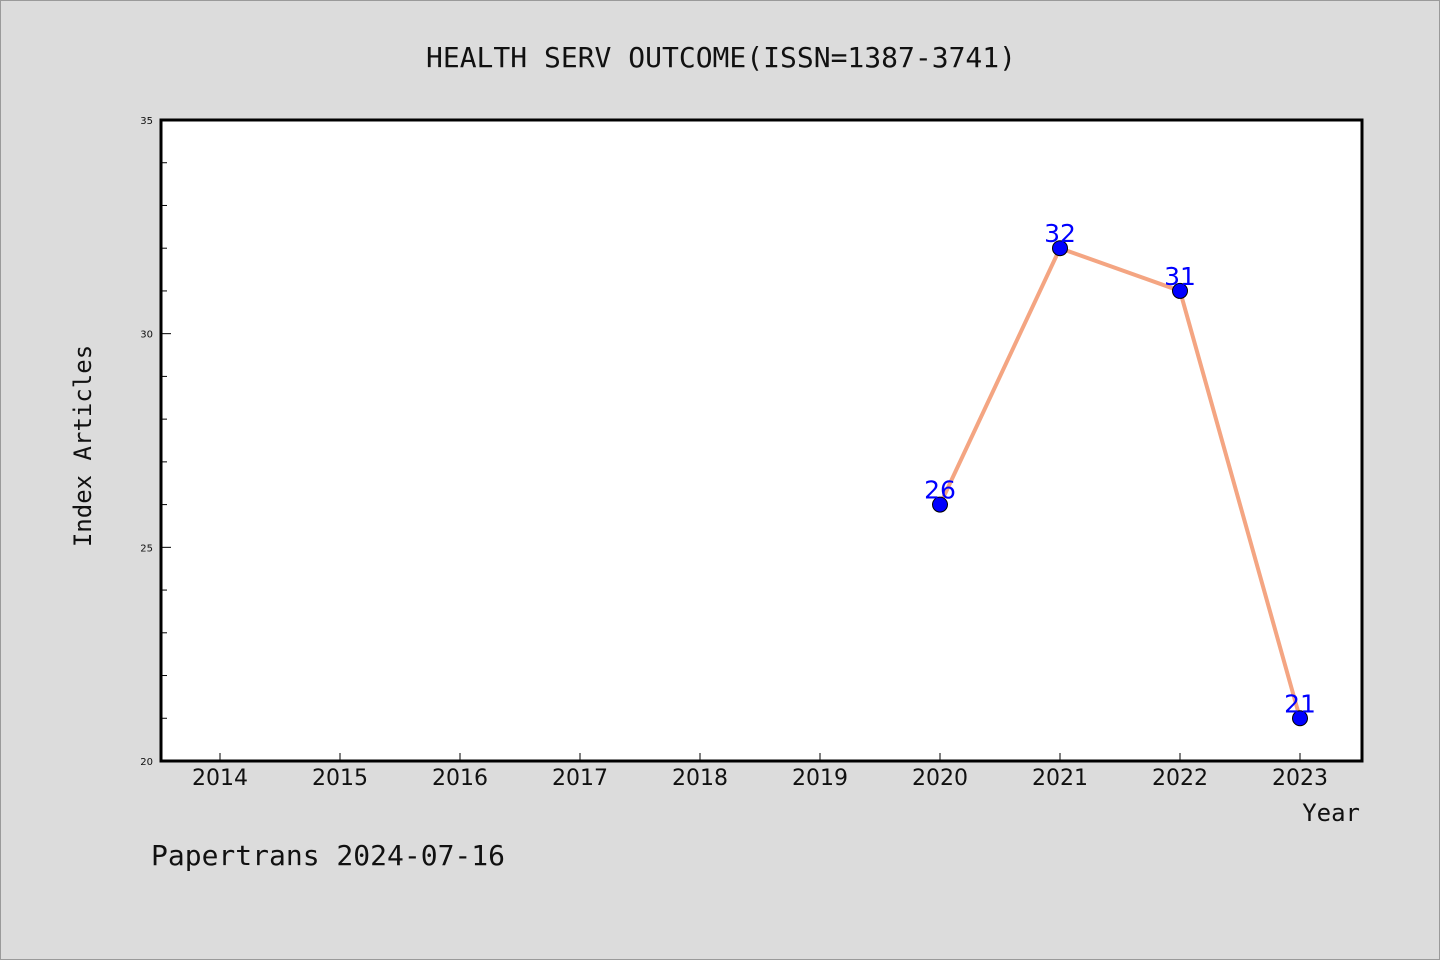  I want to click on x-tick-label: 2015, so click(340, 778).